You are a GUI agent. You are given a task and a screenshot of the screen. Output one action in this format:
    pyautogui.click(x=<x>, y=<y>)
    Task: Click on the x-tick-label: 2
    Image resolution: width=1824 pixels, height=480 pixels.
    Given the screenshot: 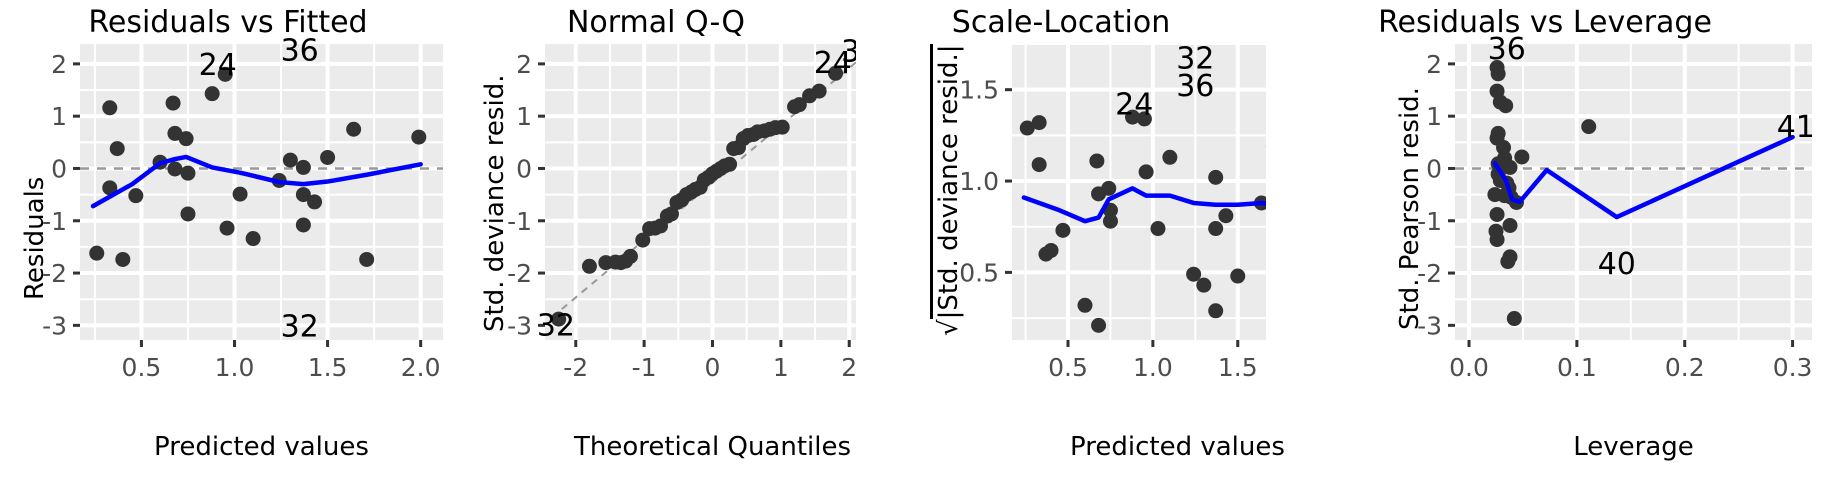 What is the action you would take?
    pyautogui.click(x=848, y=367)
    